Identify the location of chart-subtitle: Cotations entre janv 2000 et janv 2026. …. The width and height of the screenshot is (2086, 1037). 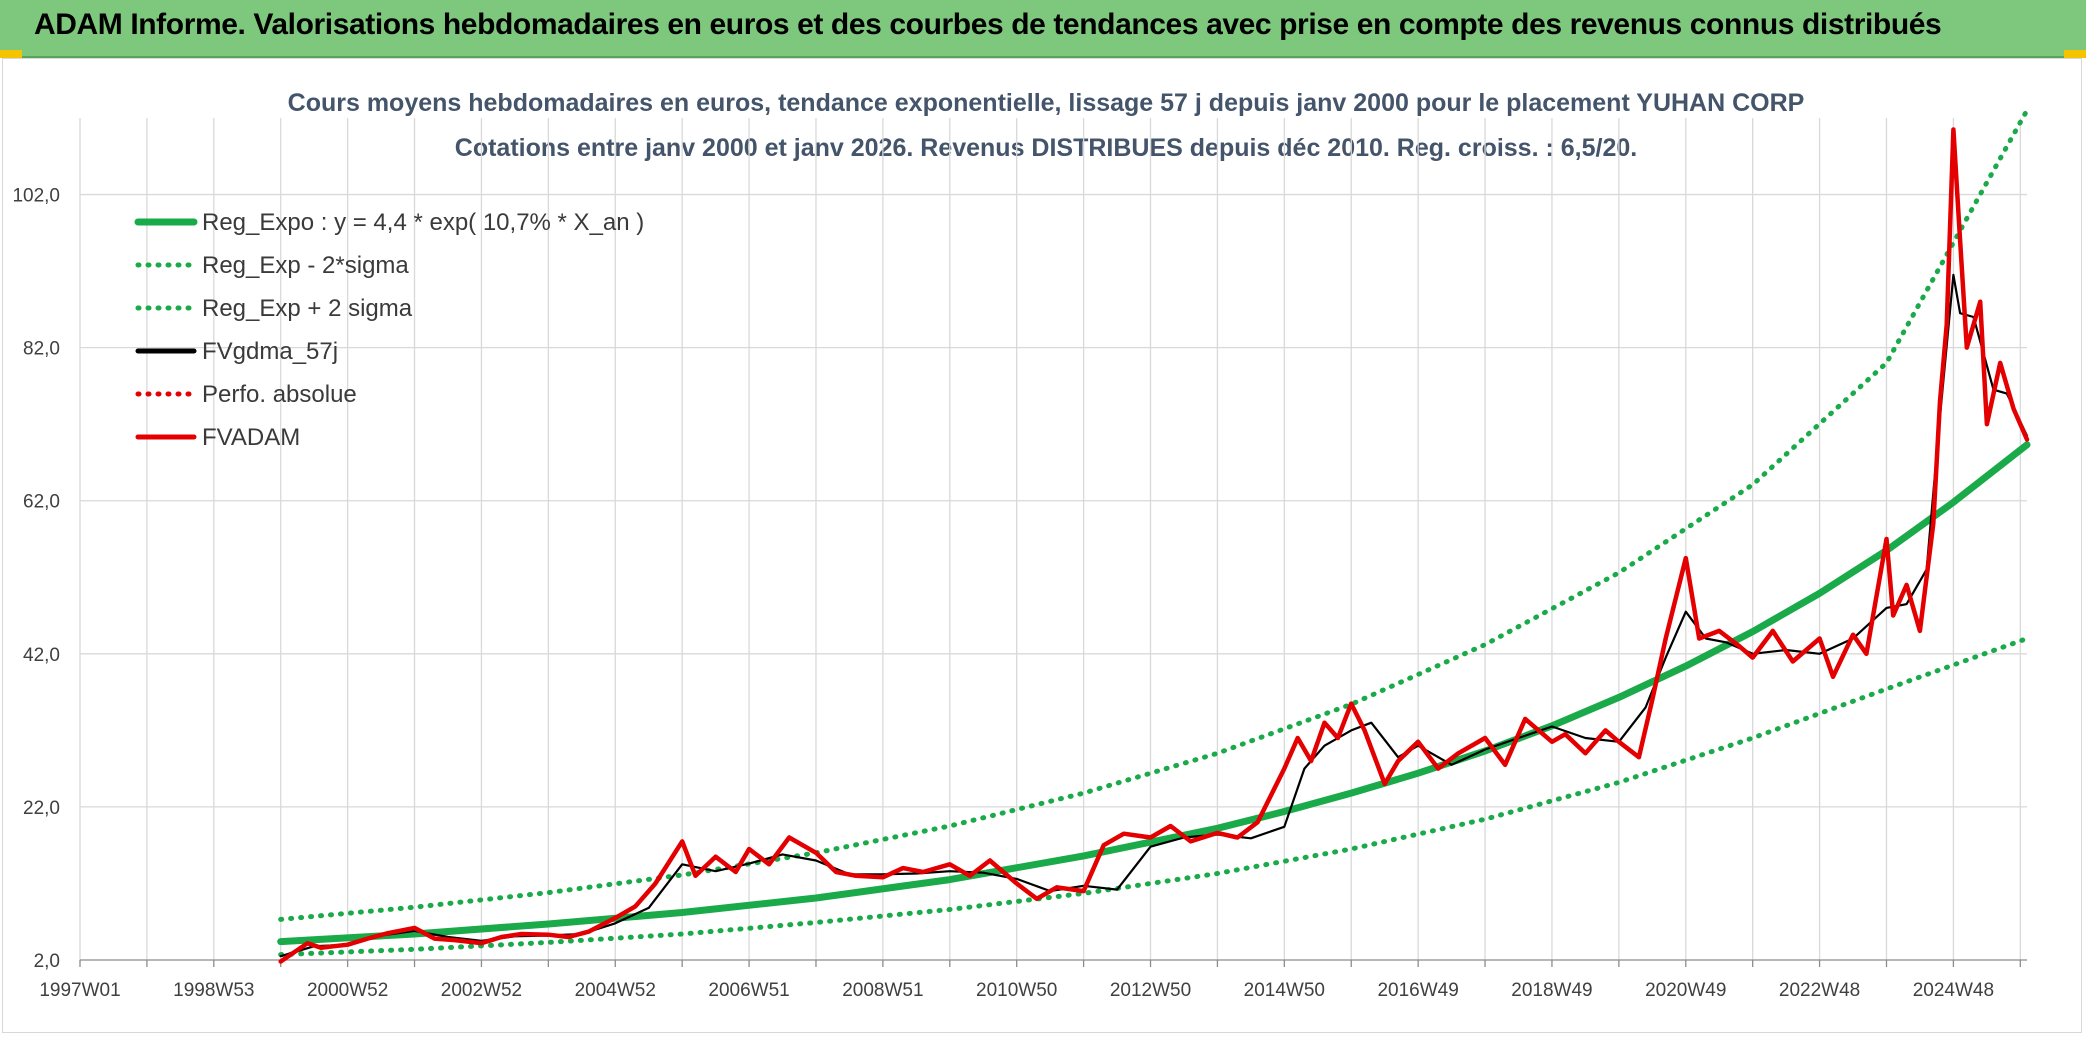
(1046, 148).